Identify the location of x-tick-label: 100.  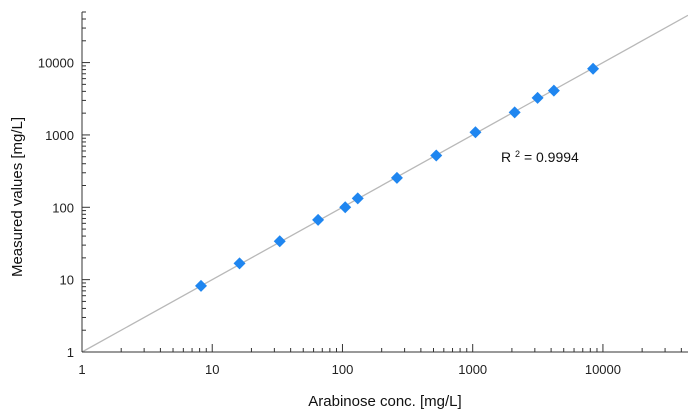
(343, 369).